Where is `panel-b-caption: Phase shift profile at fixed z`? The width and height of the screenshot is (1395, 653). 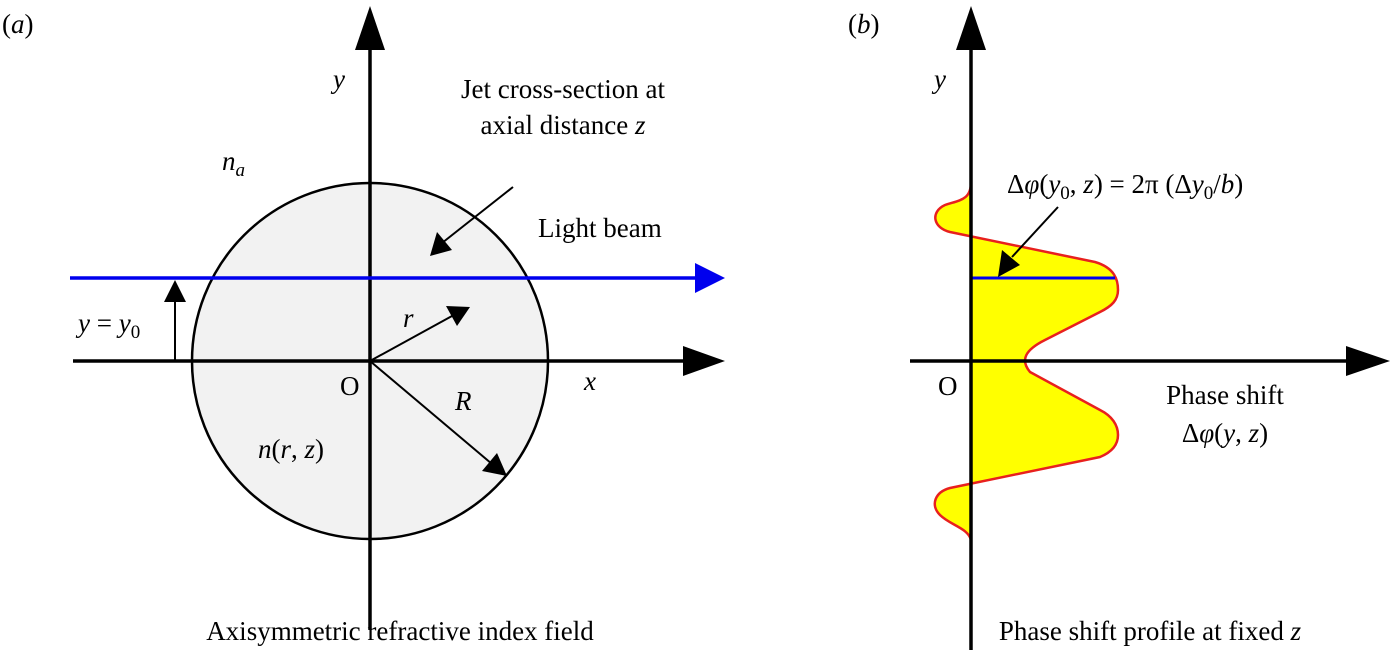 panel-b-caption: Phase shift profile at fixed z is located at coordinates (1150, 631).